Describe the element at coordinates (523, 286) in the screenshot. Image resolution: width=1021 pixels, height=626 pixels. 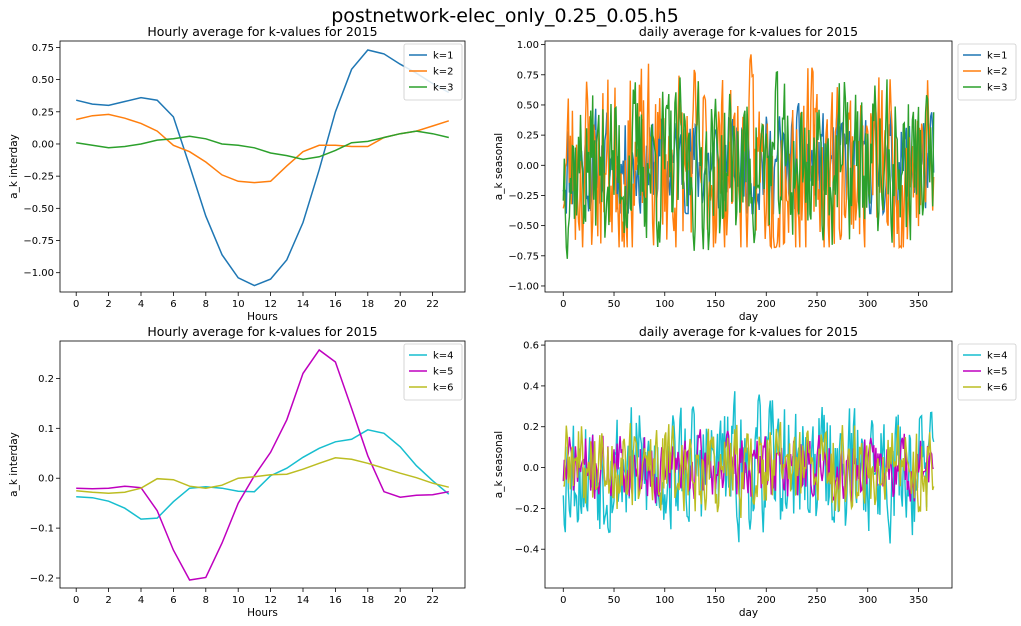
I see `y-tick-label: −1.00` at that location.